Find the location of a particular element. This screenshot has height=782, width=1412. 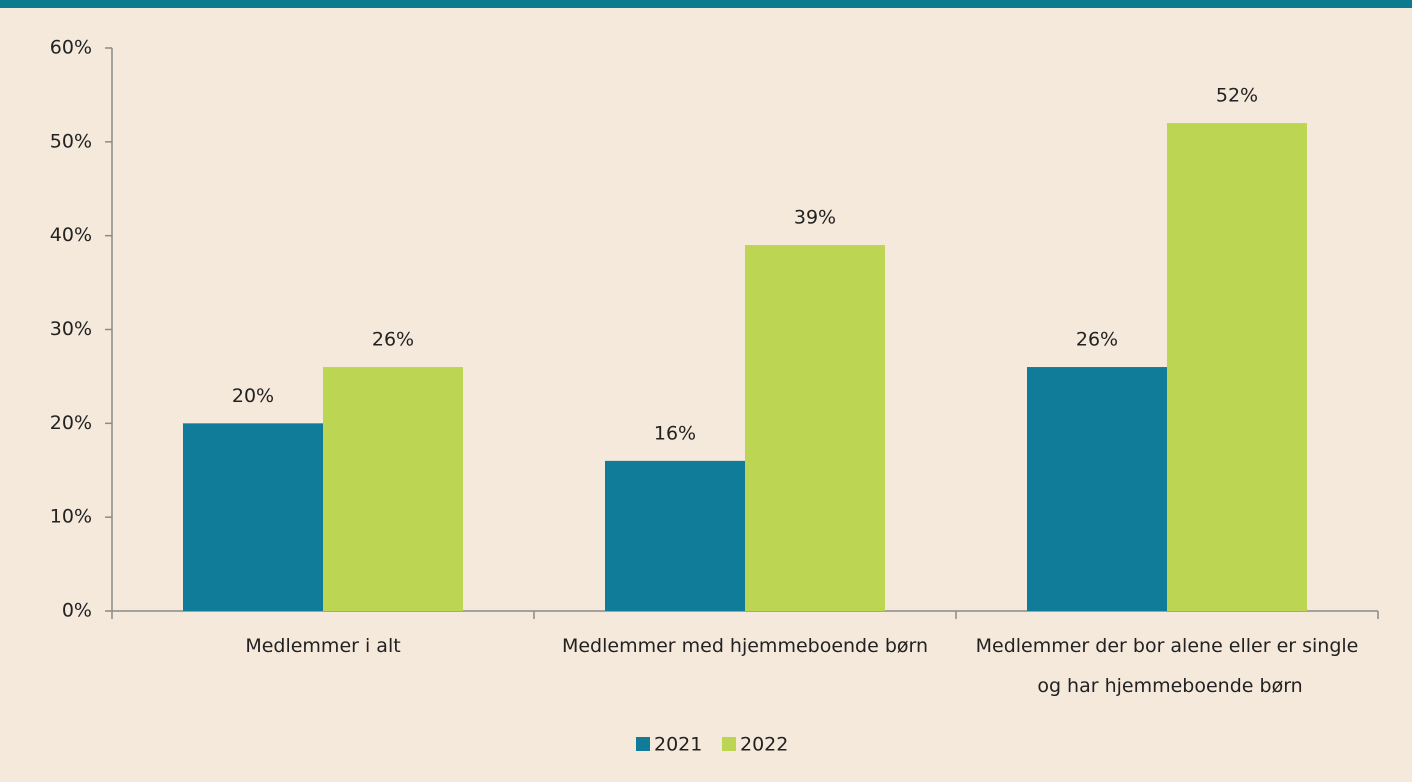

y-tick-label: 60% is located at coordinates (71, 48).